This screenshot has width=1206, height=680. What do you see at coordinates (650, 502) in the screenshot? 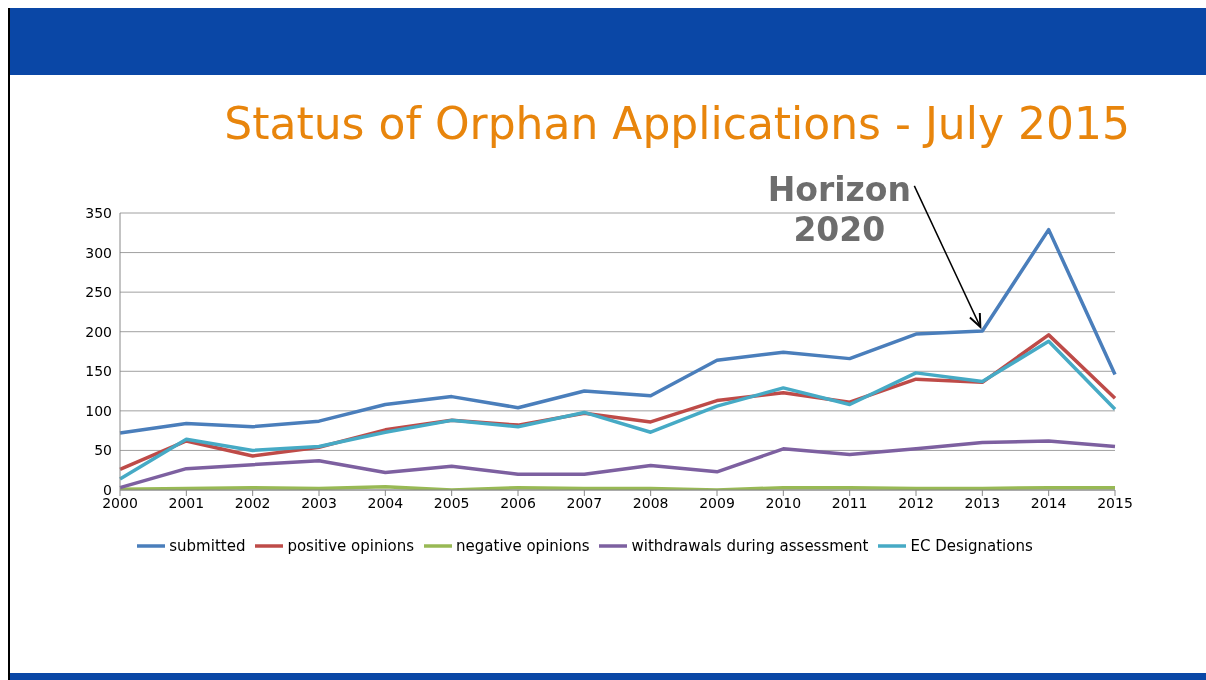
I see `x-tick-label: 2008` at bounding box center [650, 502].